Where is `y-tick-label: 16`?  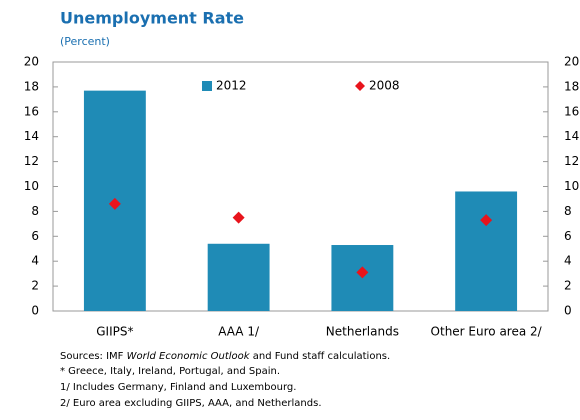 y-tick-label: 16 is located at coordinates (31, 111).